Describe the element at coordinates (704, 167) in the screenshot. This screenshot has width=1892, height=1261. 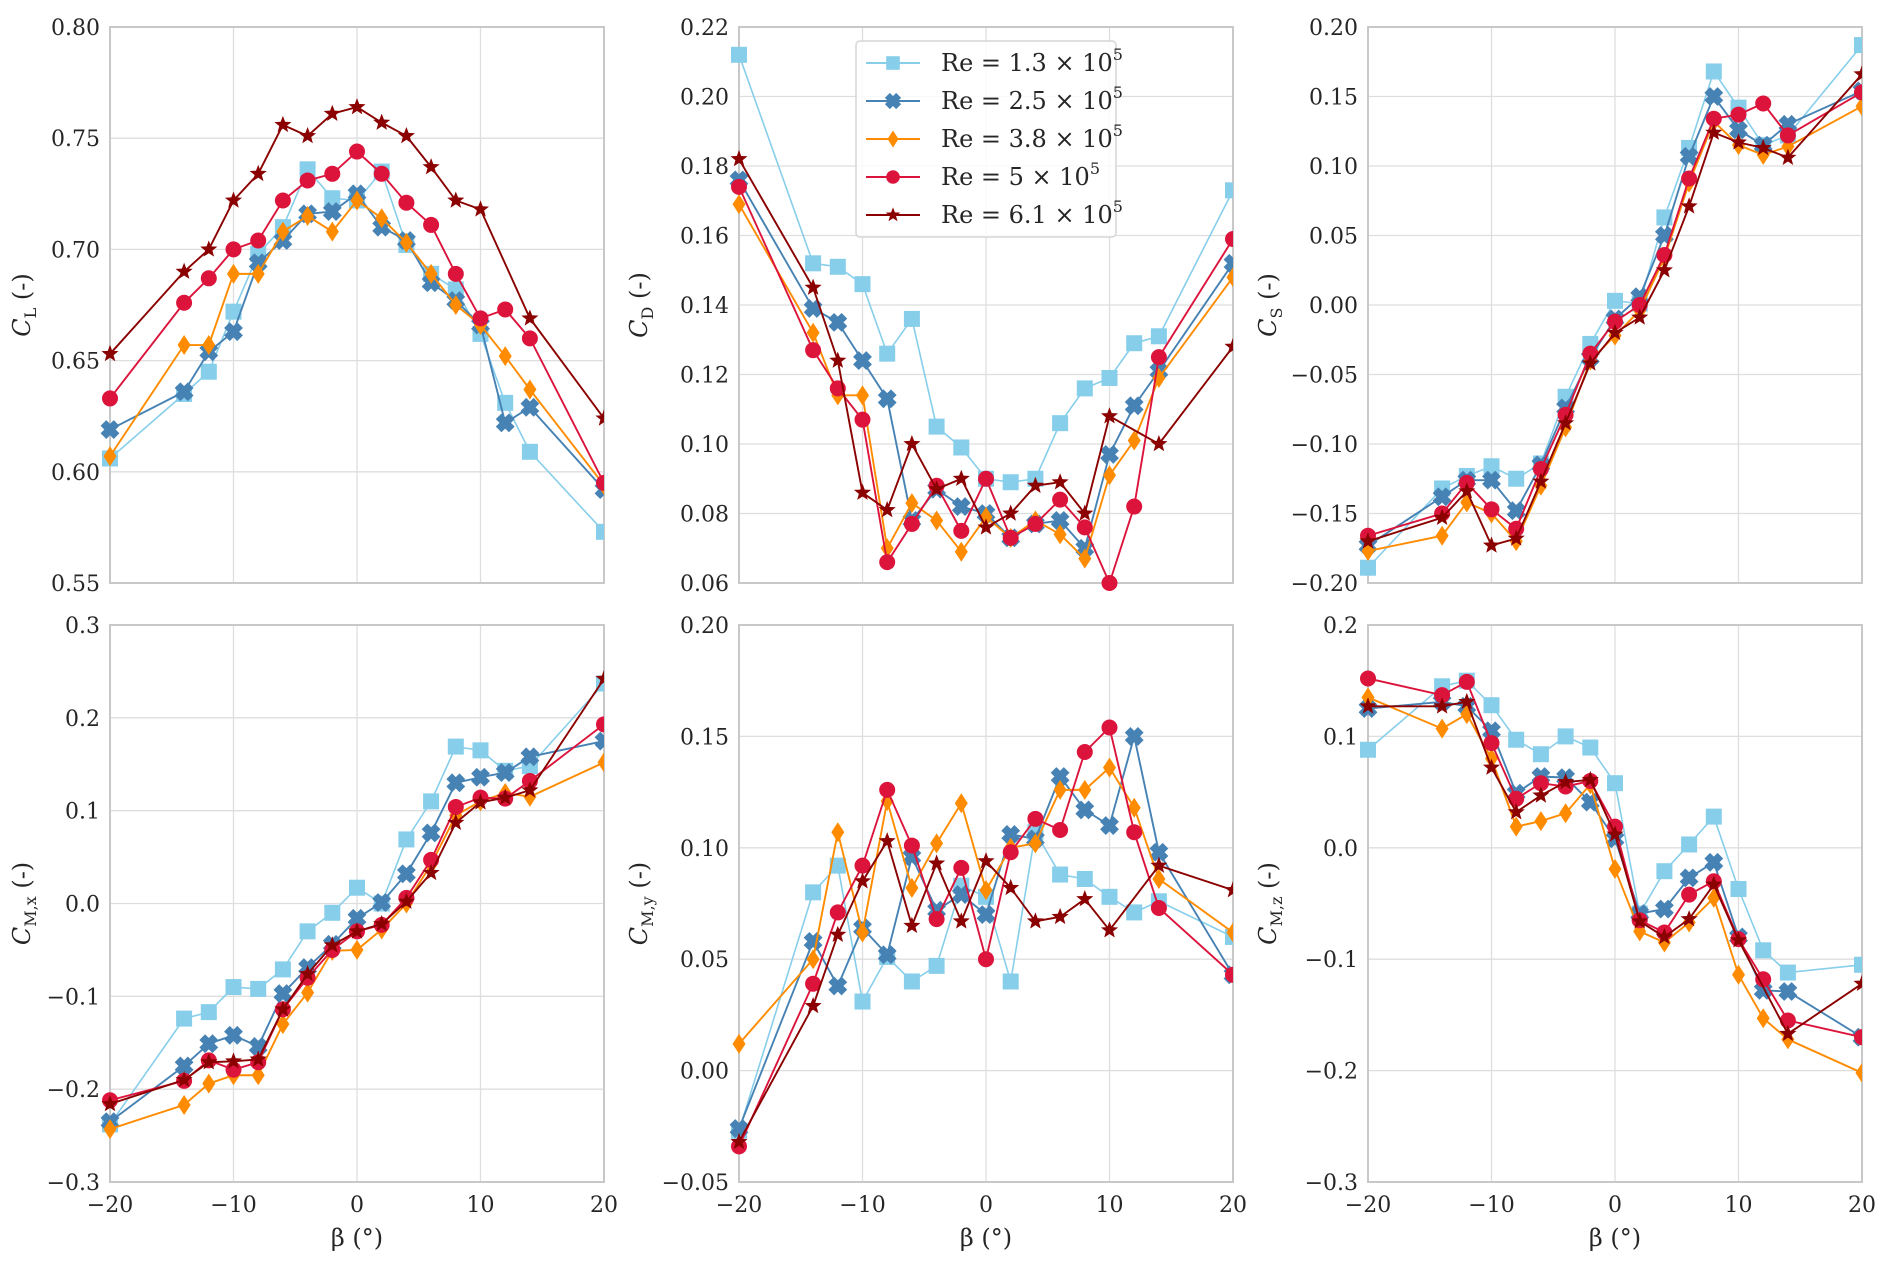
I see `y-tick-label: 0.18` at that location.